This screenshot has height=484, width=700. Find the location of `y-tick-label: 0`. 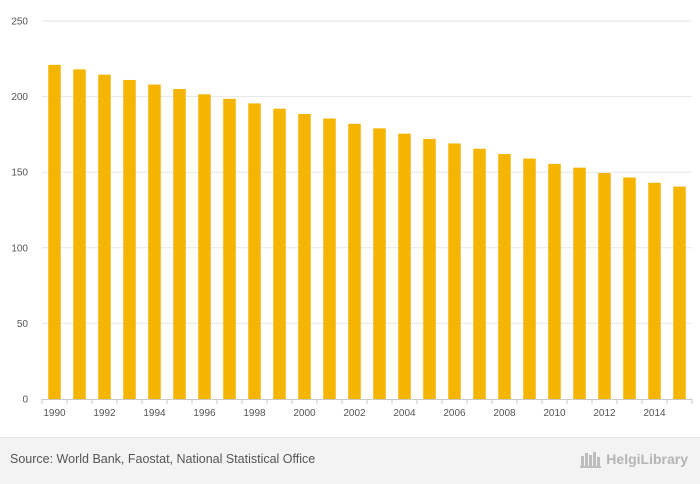

y-tick-label: 0 is located at coordinates (25, 400).